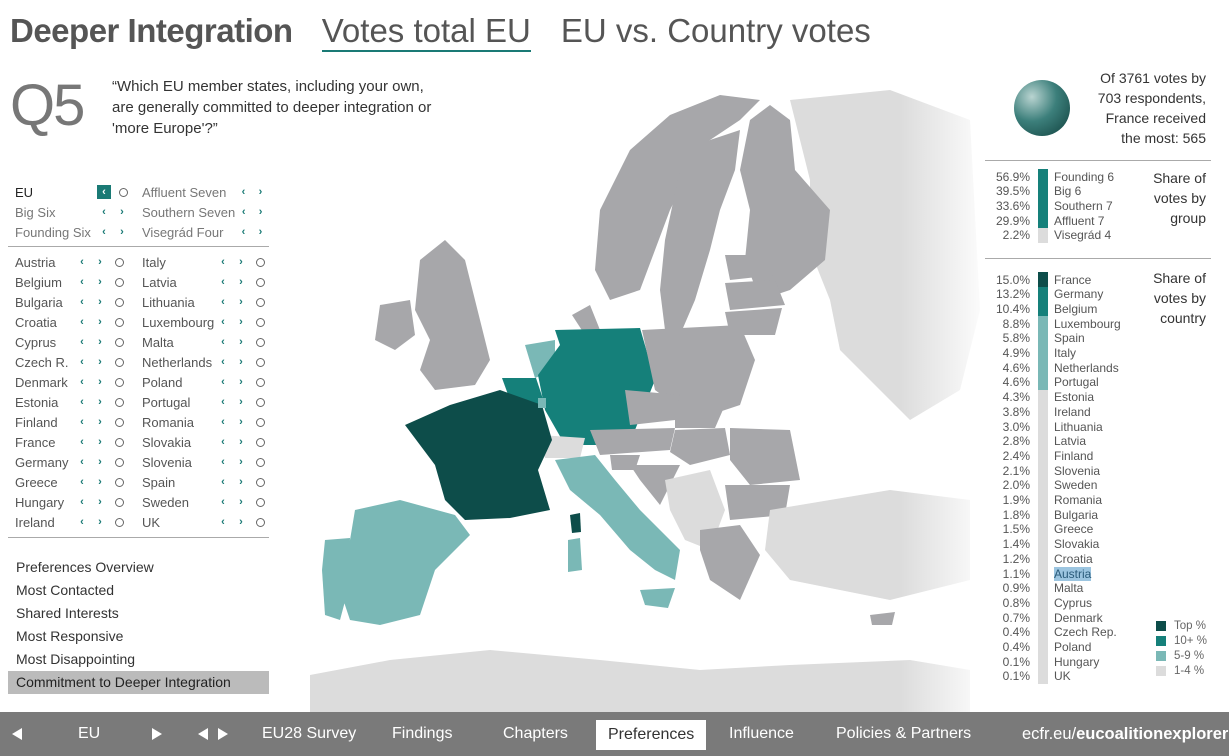 The width and height of the screenshot is (1229, 756). I want to click on map-region-latvia, so click(755, 295).